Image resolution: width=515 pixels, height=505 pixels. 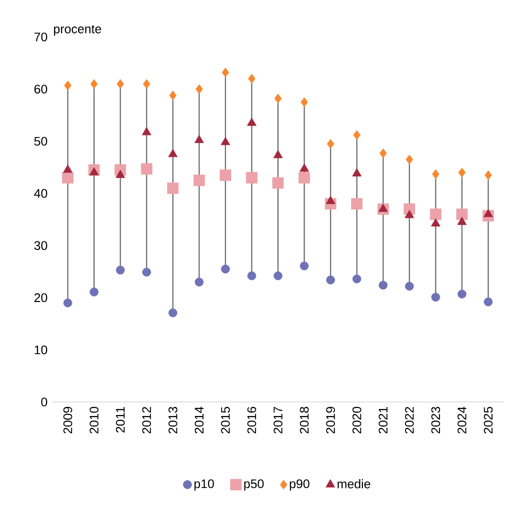 What do you see at coordinates (251, 420) in the screenshot?
I see `x-tick-label: 2016` at bounding box center [251, 420].